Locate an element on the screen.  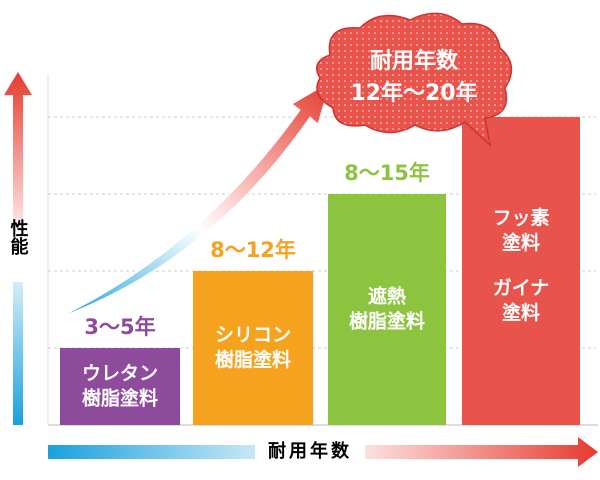
callout-bubble is located at coordinates (414, 80).